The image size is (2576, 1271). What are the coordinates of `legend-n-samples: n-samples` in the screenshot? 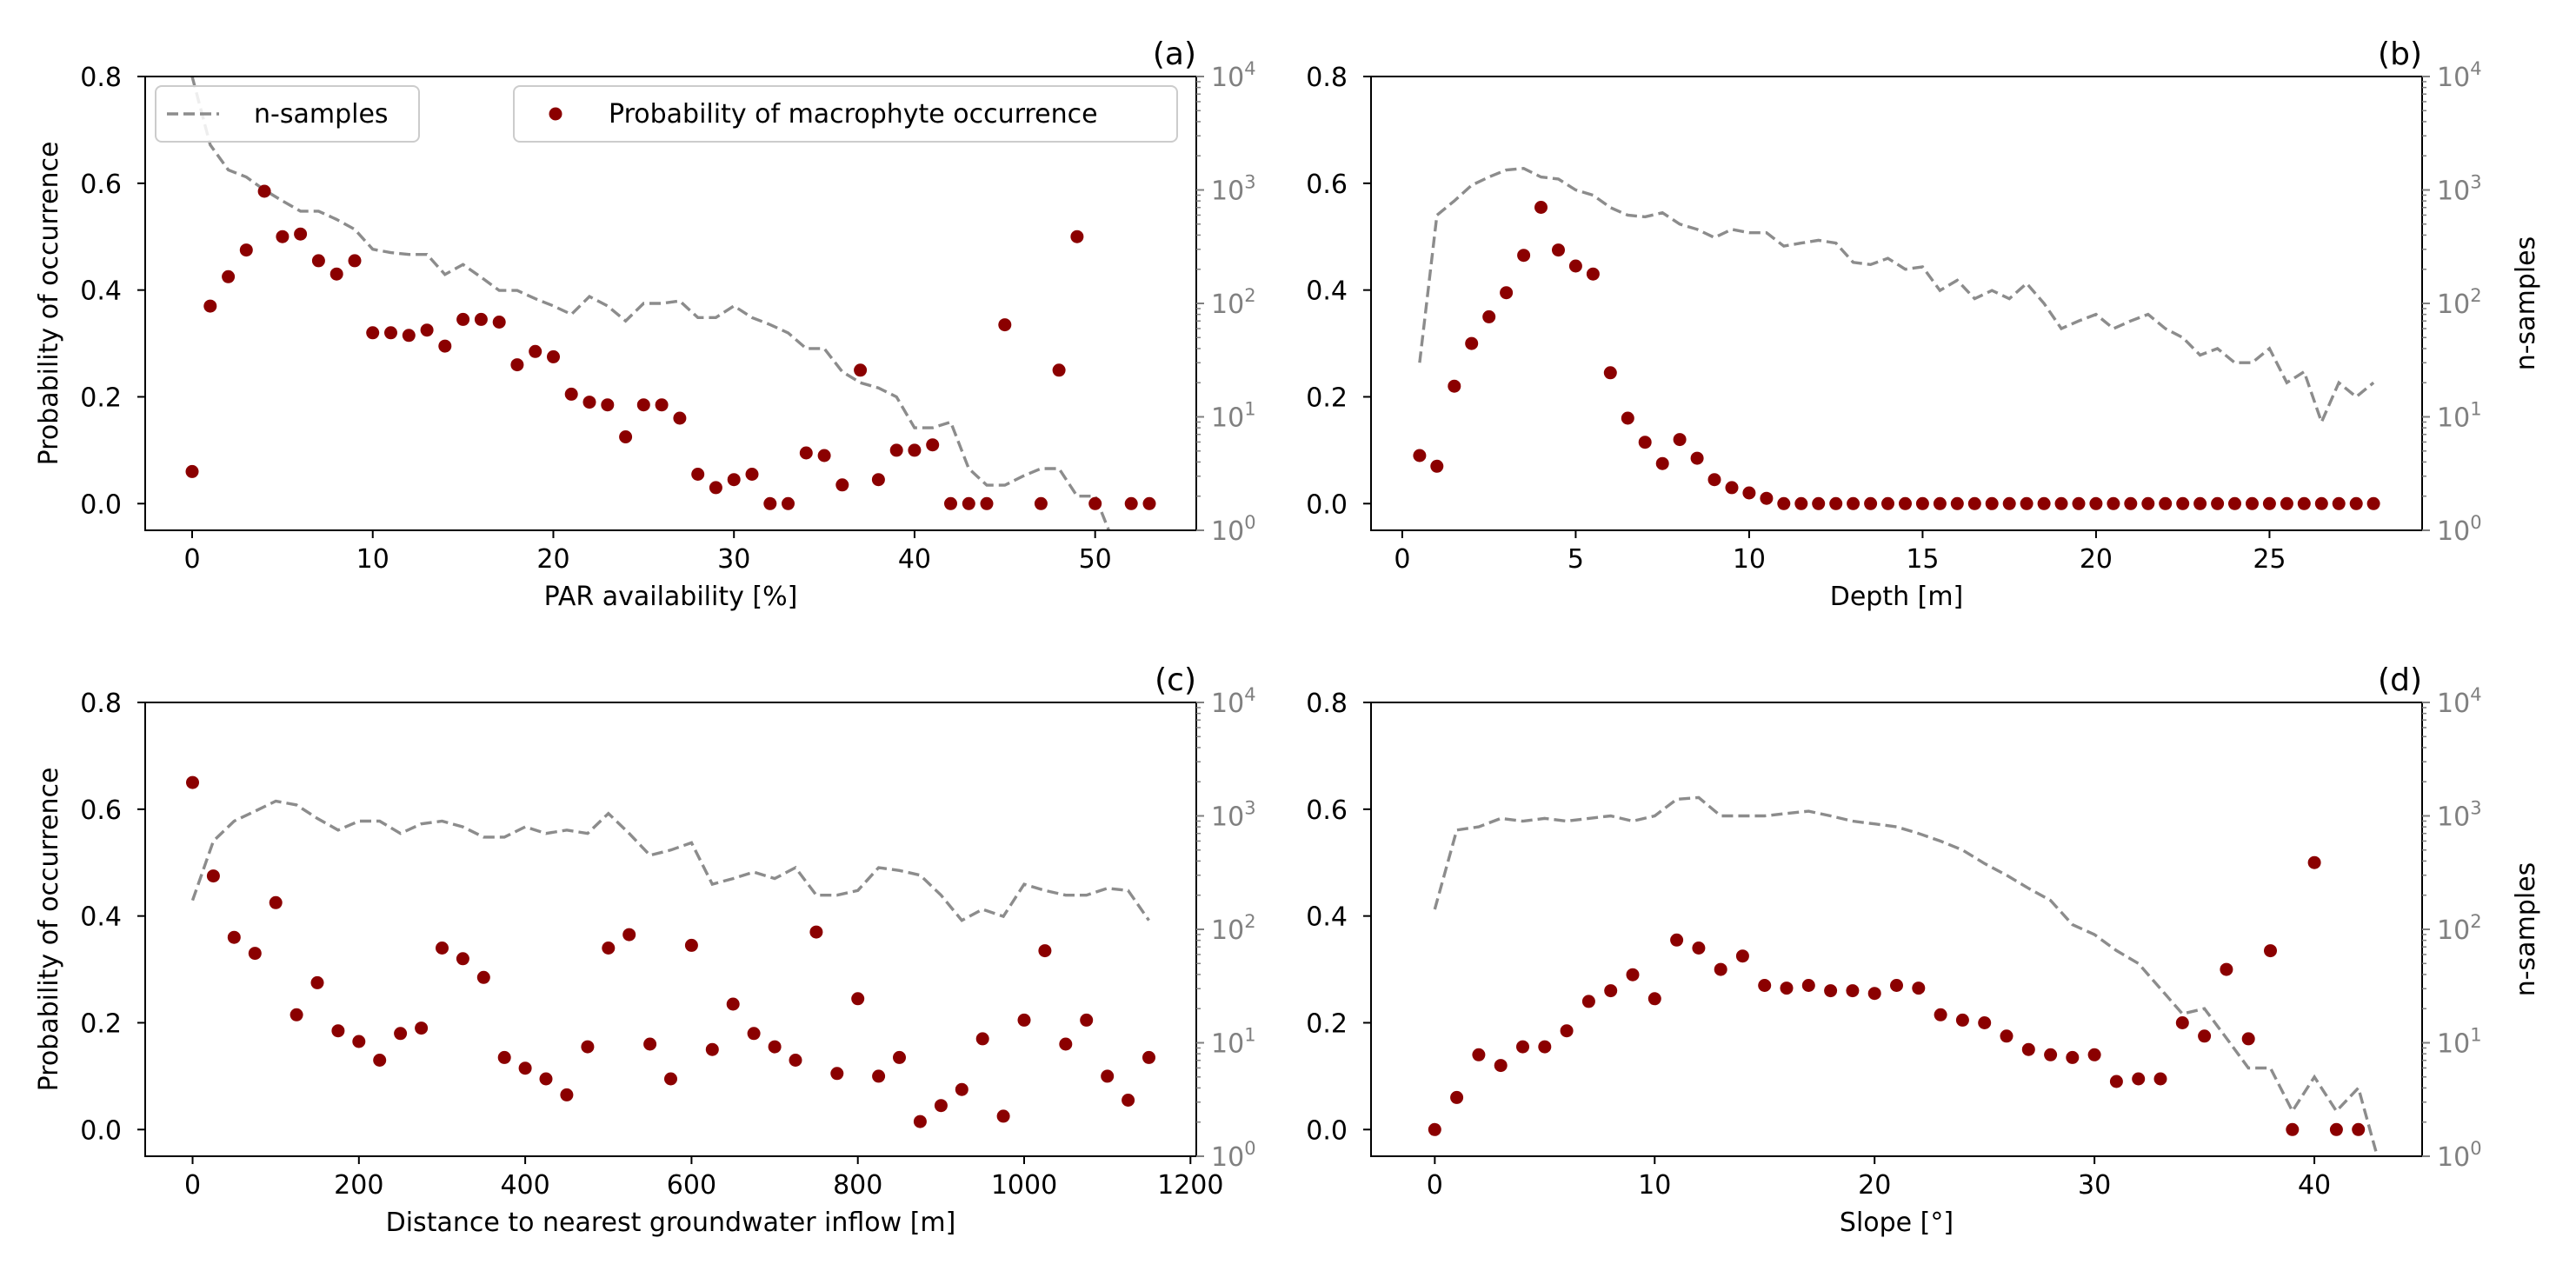 It's located at (287, 114).